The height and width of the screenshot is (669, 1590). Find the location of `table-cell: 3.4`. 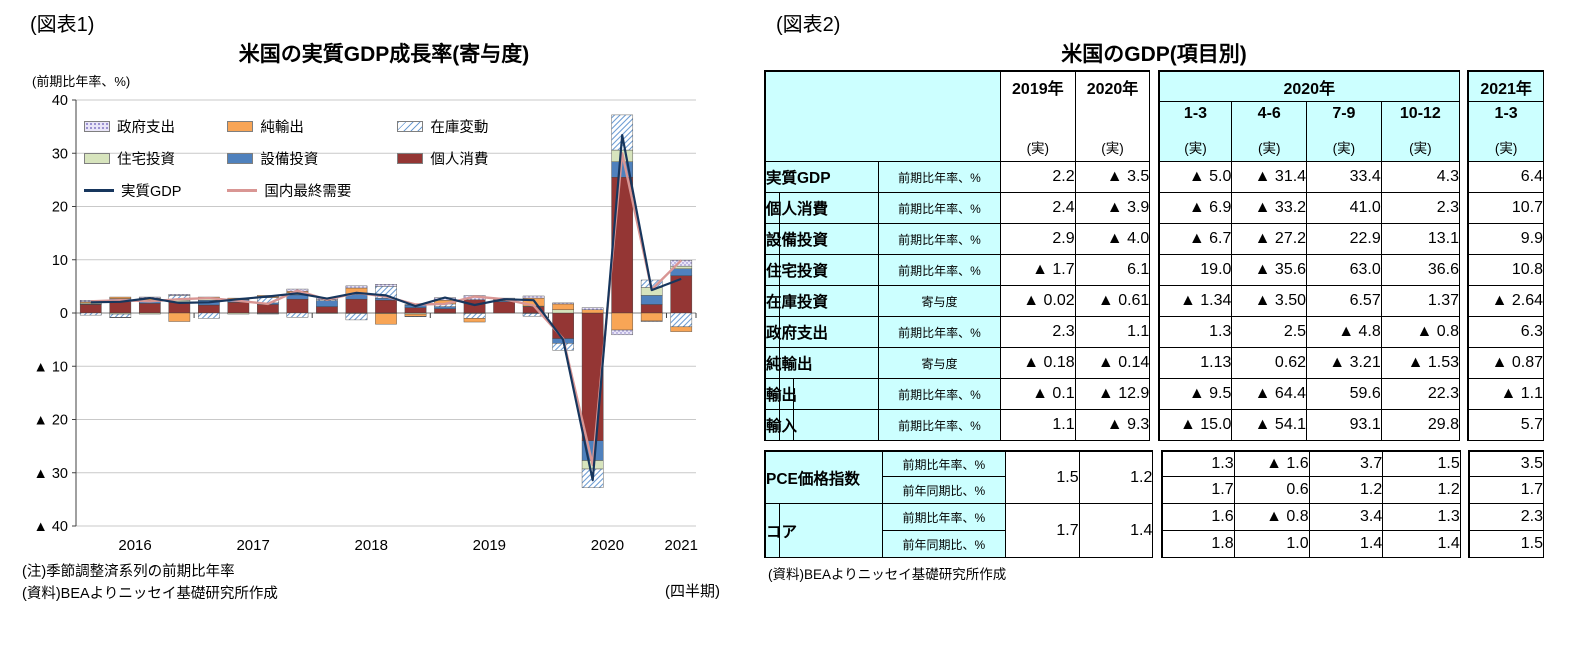

table-cell: 3.4 is located at coordinates (1346, 517).